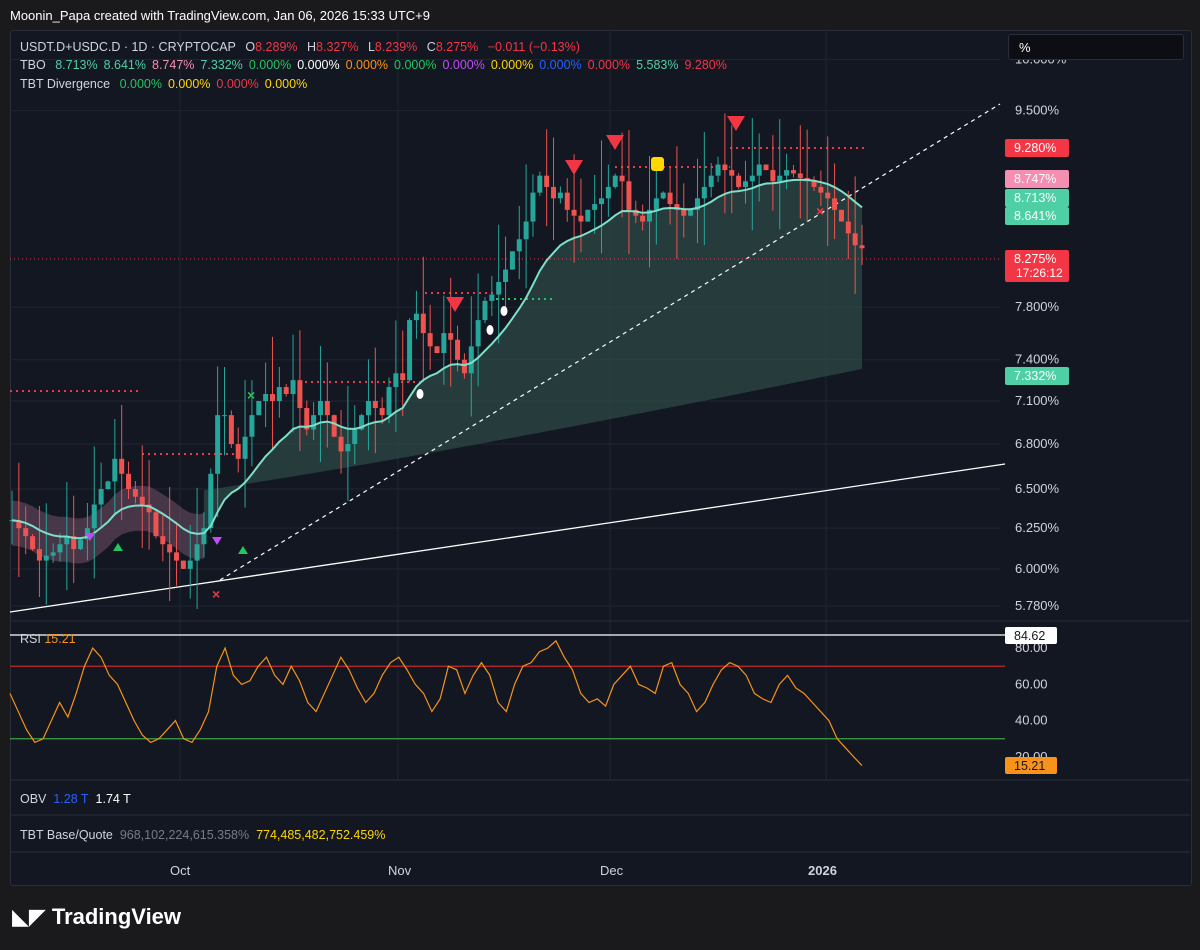 This screenshot has width=1200, height=950. Describe the element at coordinates (1037, 400) in the screenshot. I see `y-axis-tick-label: 7.100%` at that location.